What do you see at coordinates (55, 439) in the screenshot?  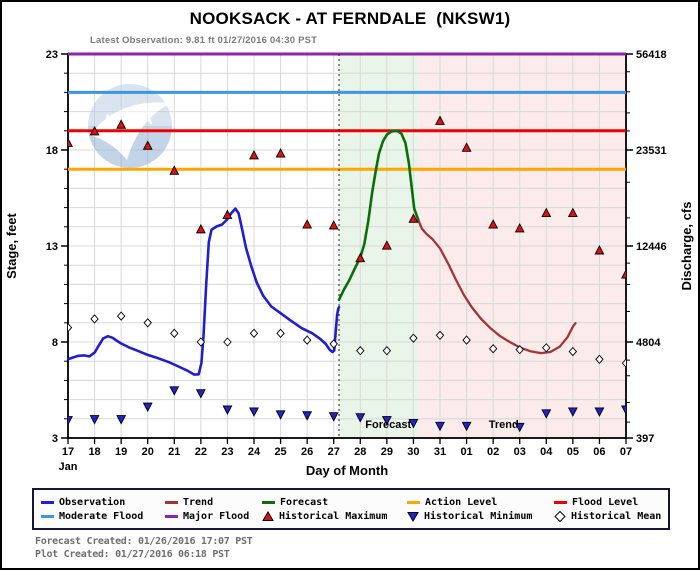 I see `left-tick-label: 3` at bounding box center [55, 439].